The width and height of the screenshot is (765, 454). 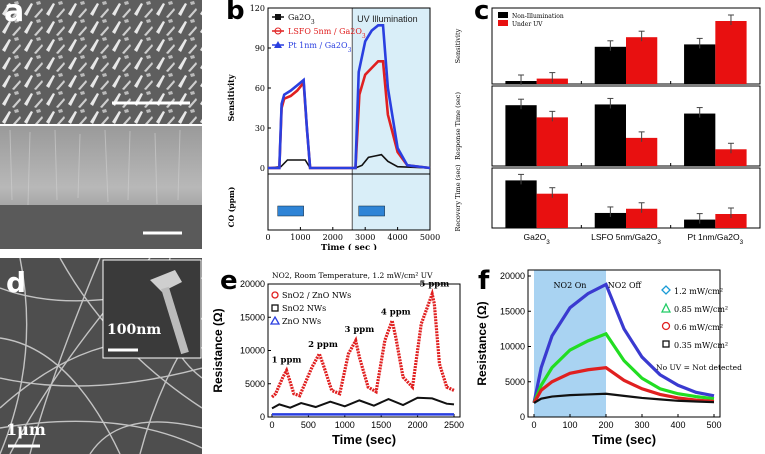 I want to click on panel-label-c: c, so click(x=482, y=13).